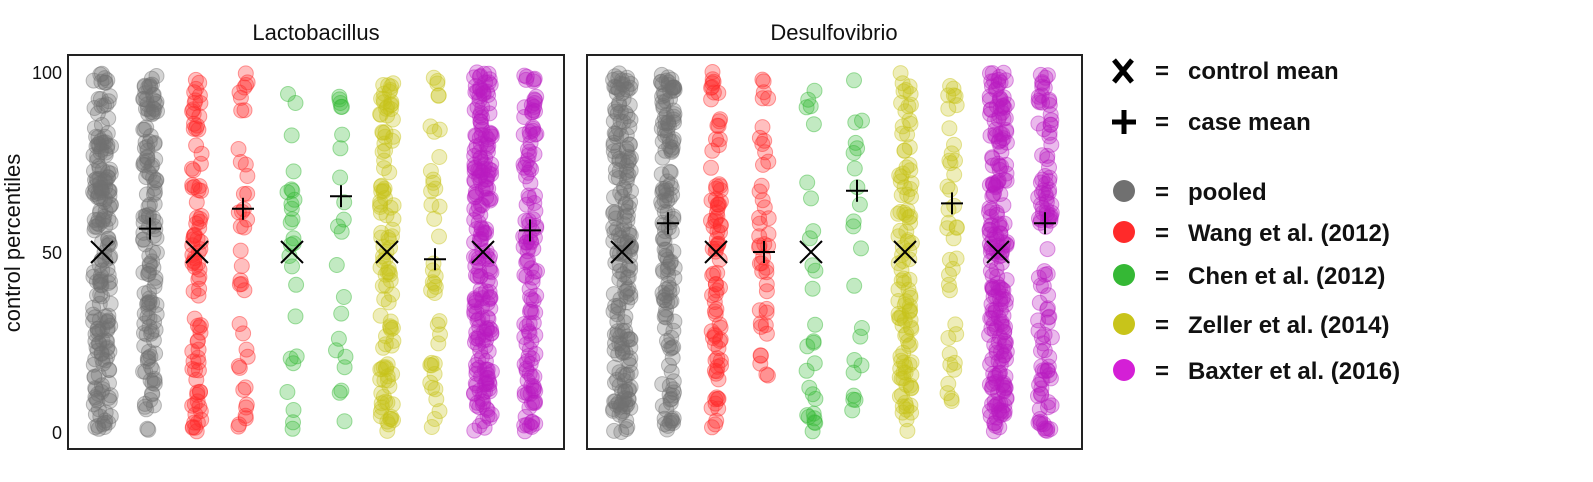 This screenshot has width=1593, height=482. I want to click on case-mean-marker-zeller-et-al-2014, so click(435, 259).